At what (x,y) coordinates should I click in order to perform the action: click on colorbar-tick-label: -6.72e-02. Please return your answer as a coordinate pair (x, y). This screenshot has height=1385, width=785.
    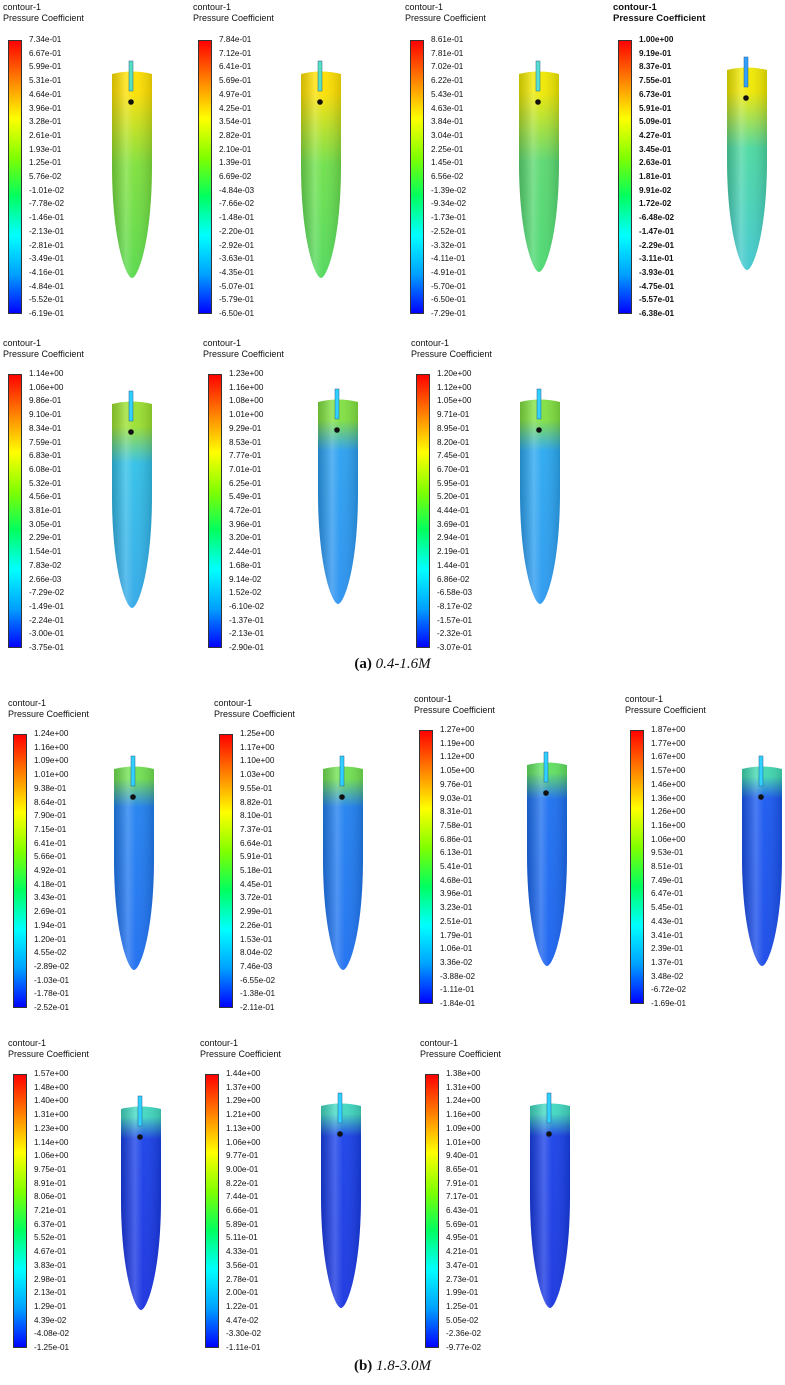
    Looking at the image, I should click on (669, 990).